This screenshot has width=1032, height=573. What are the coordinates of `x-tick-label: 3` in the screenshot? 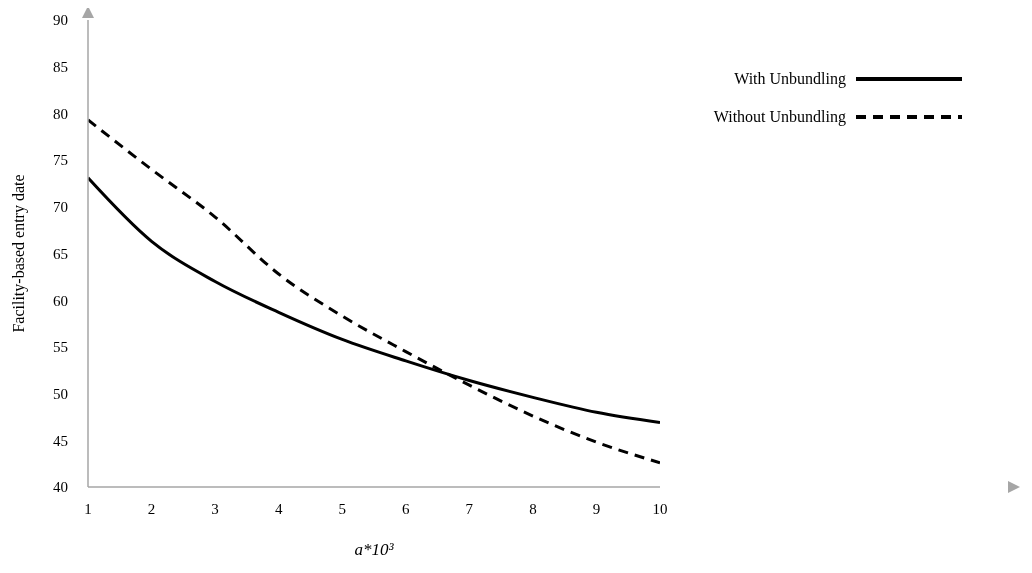 It's located at (215, 508).